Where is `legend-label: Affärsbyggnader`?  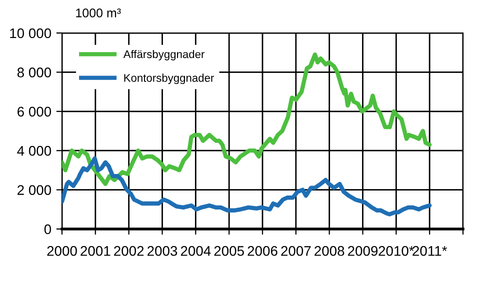
legend-label: Affärsbyggnader is located at coordinates (164, 55).